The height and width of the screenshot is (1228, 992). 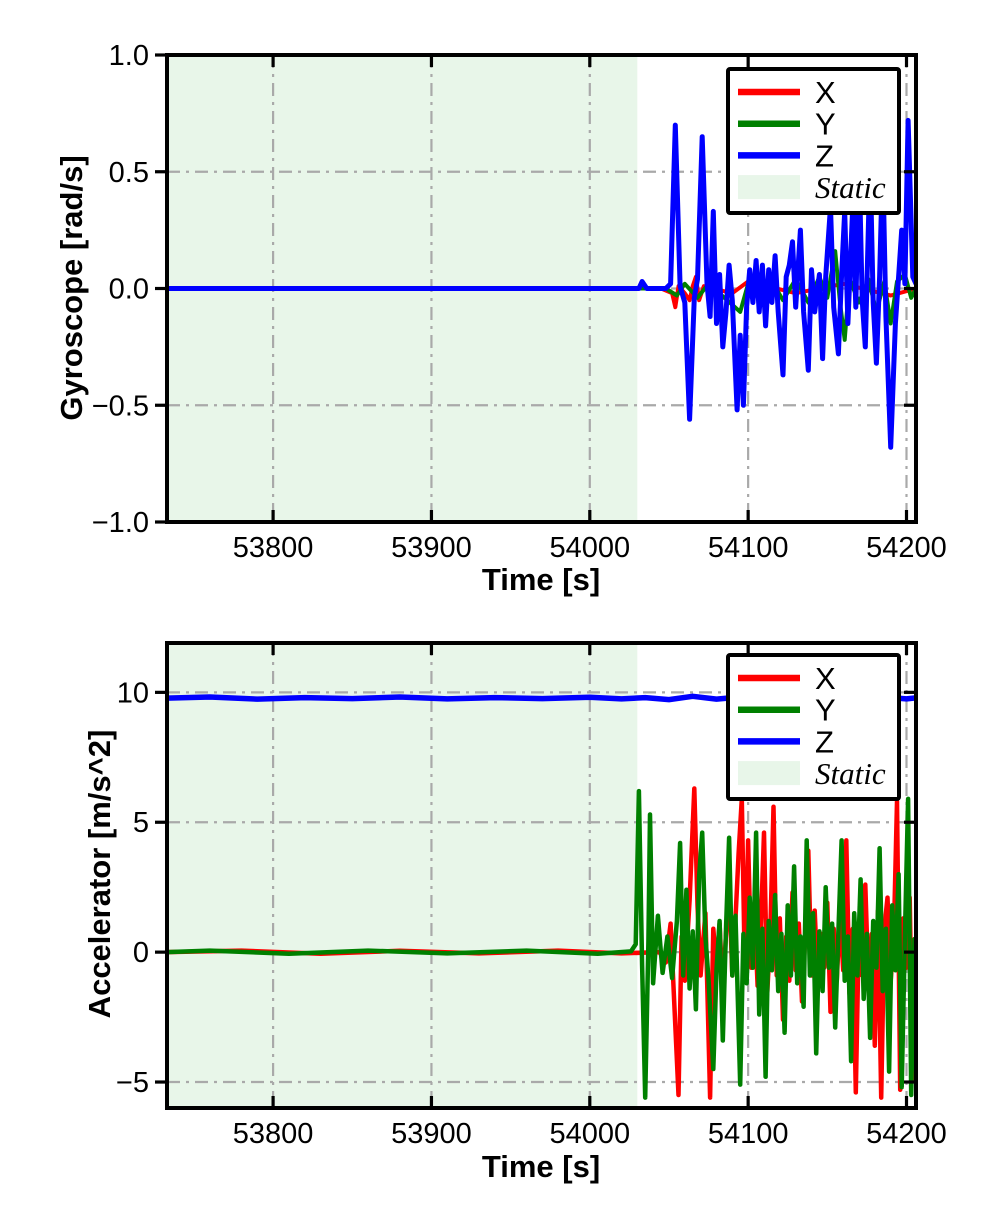 What do you see at coordinates (273, 1134) in the screenshot?
I see `accelerator-xtick-label-53800: 53800` at bounding box center [273, 1134].